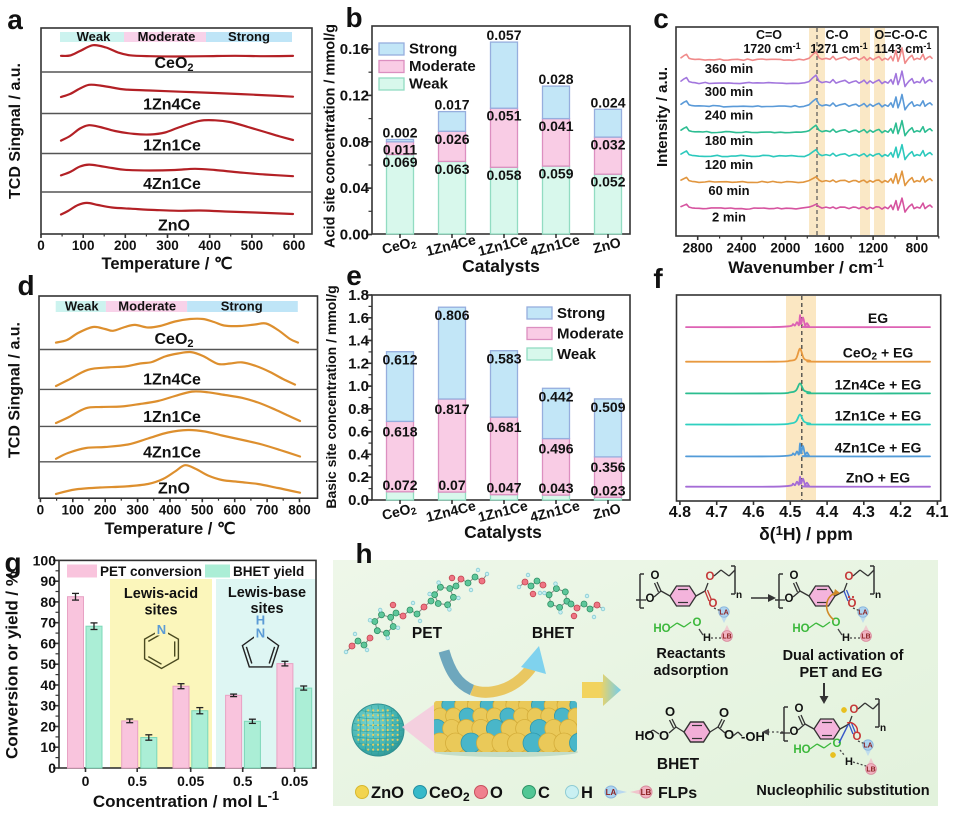 The height and width of the screenshot is (818, 955). What do you see at coordinates (161, 629) in the screenshot?
I see `svg-text: N` at bounding box center [161, 629].